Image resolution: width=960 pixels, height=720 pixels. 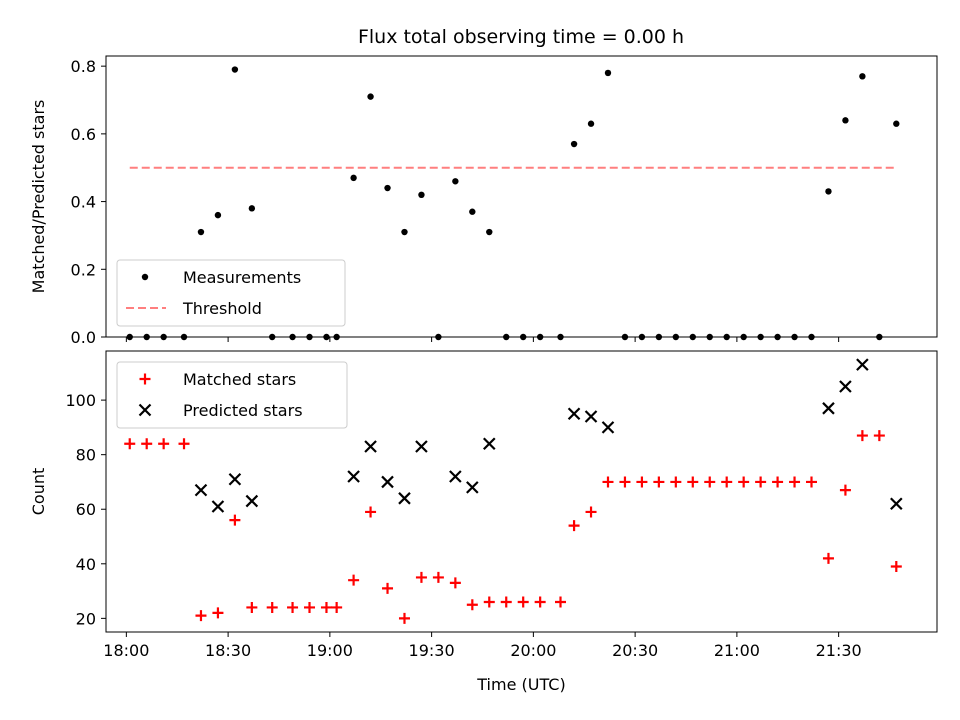 I want to click on y-tick-label: 0.0, so click(x=83, y=337).